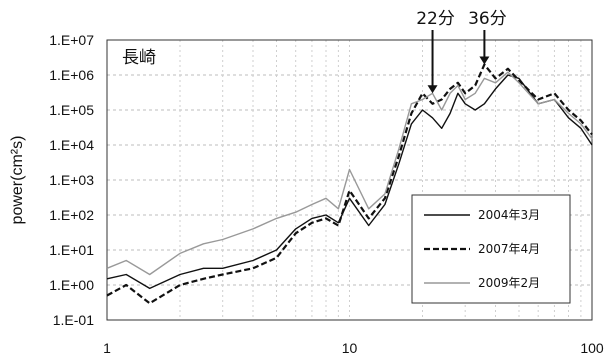  What do you see at coordinates (509, 283) in the screenshot?
I see `legend-label: 2009年2月` at bounding box center [509, 283].